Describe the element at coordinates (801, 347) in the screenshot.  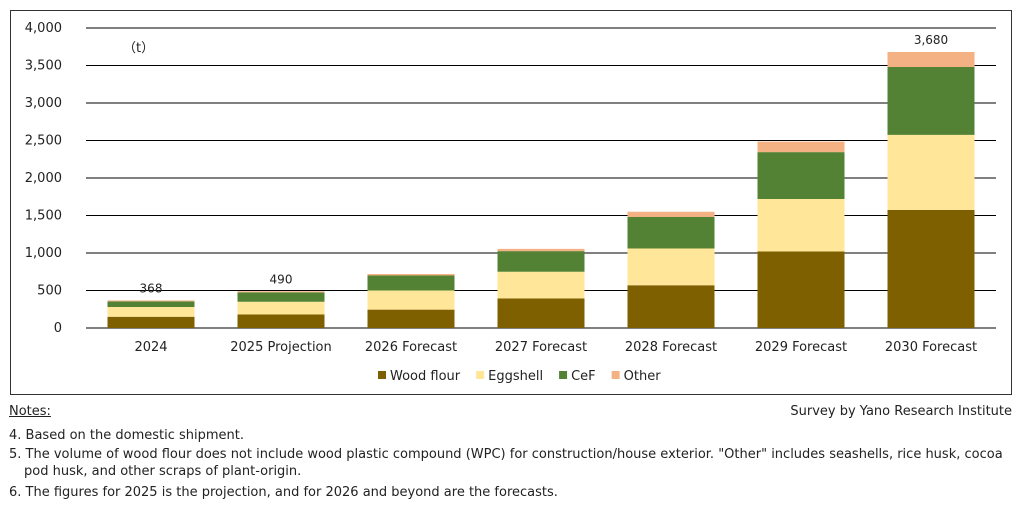
I see `x-tick-label: 2029 Forecast` at that location.